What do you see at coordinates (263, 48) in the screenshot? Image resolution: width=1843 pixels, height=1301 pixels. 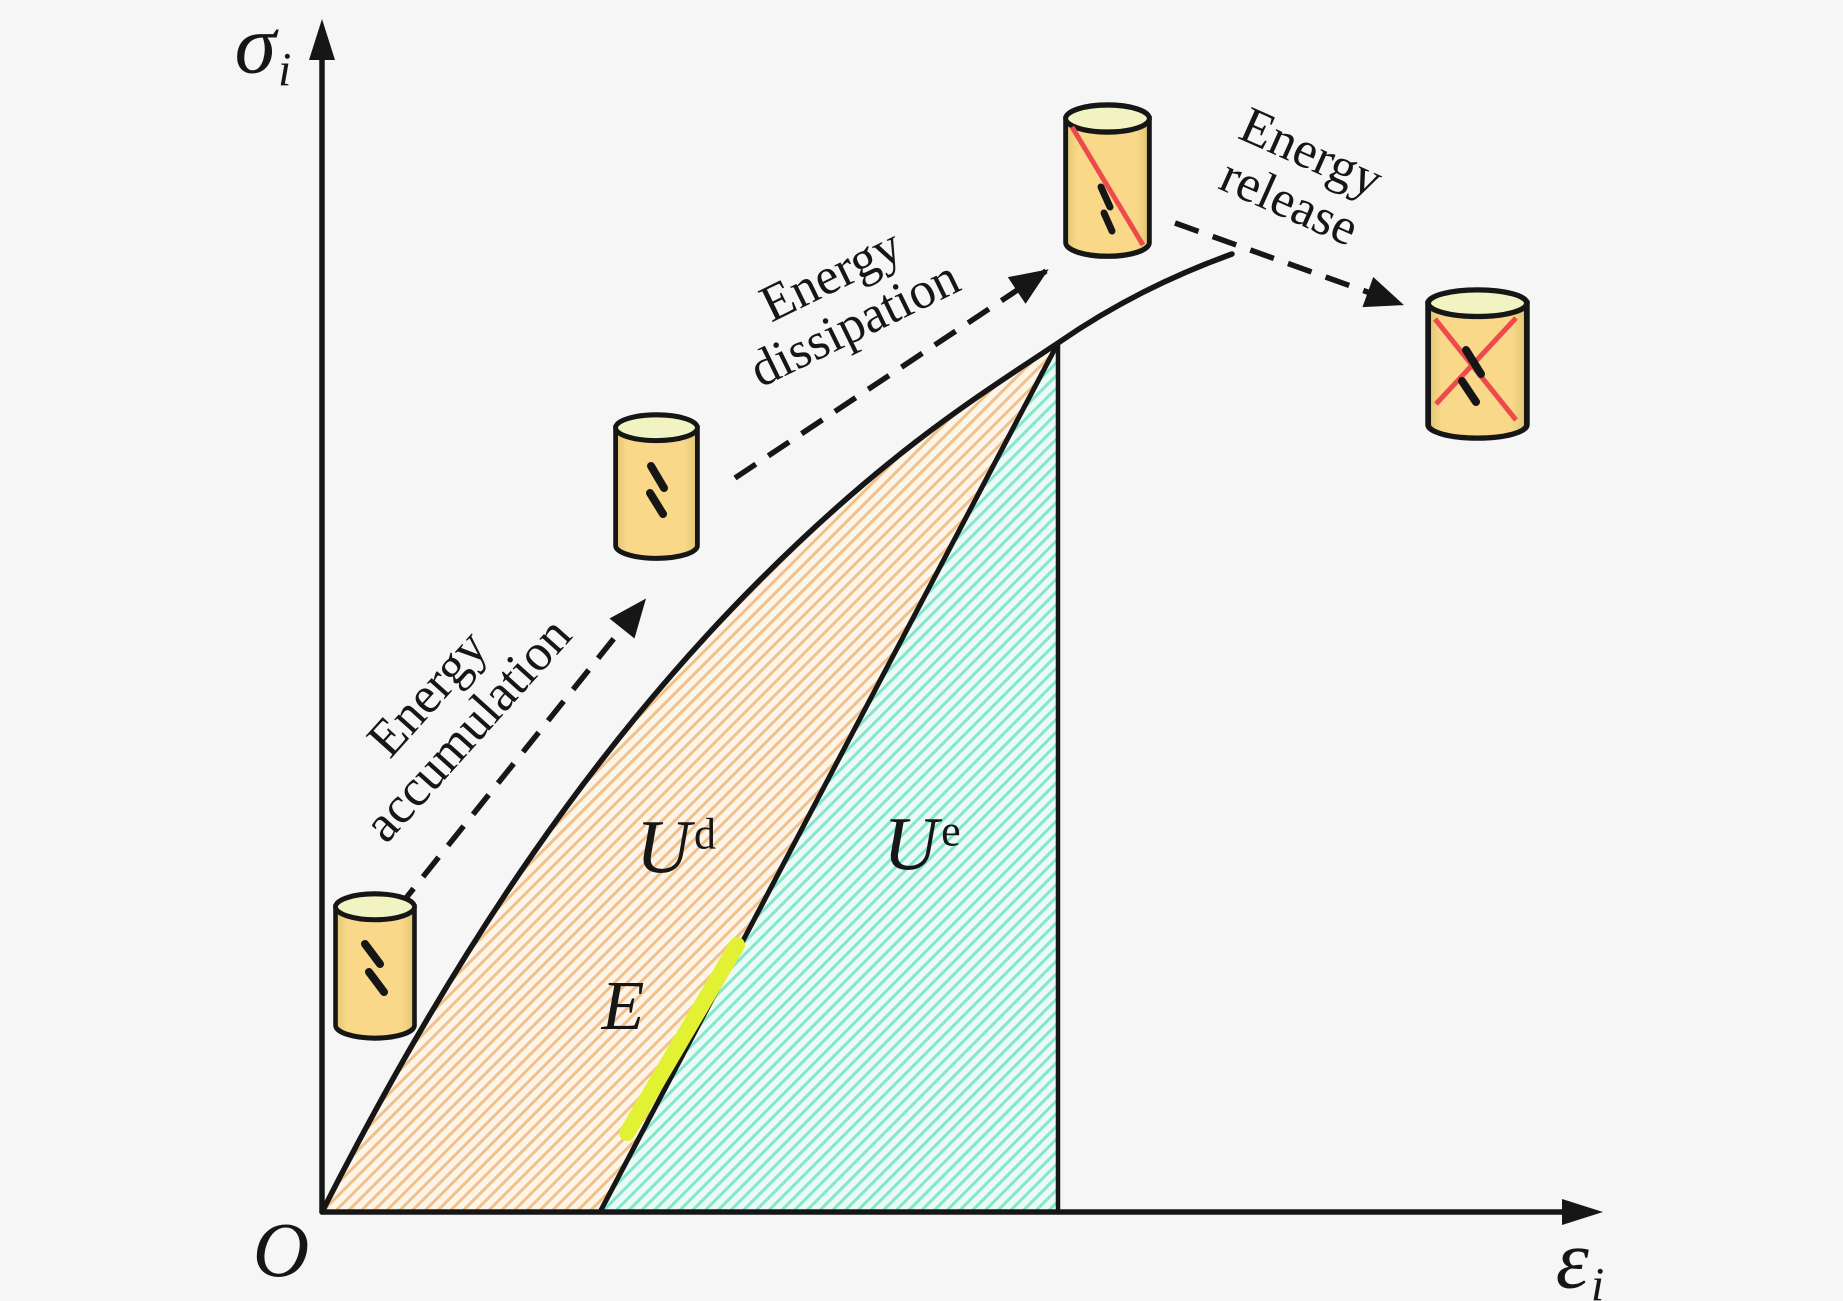 I see `y-axis-label: σi` at bounding box center [263, 48].